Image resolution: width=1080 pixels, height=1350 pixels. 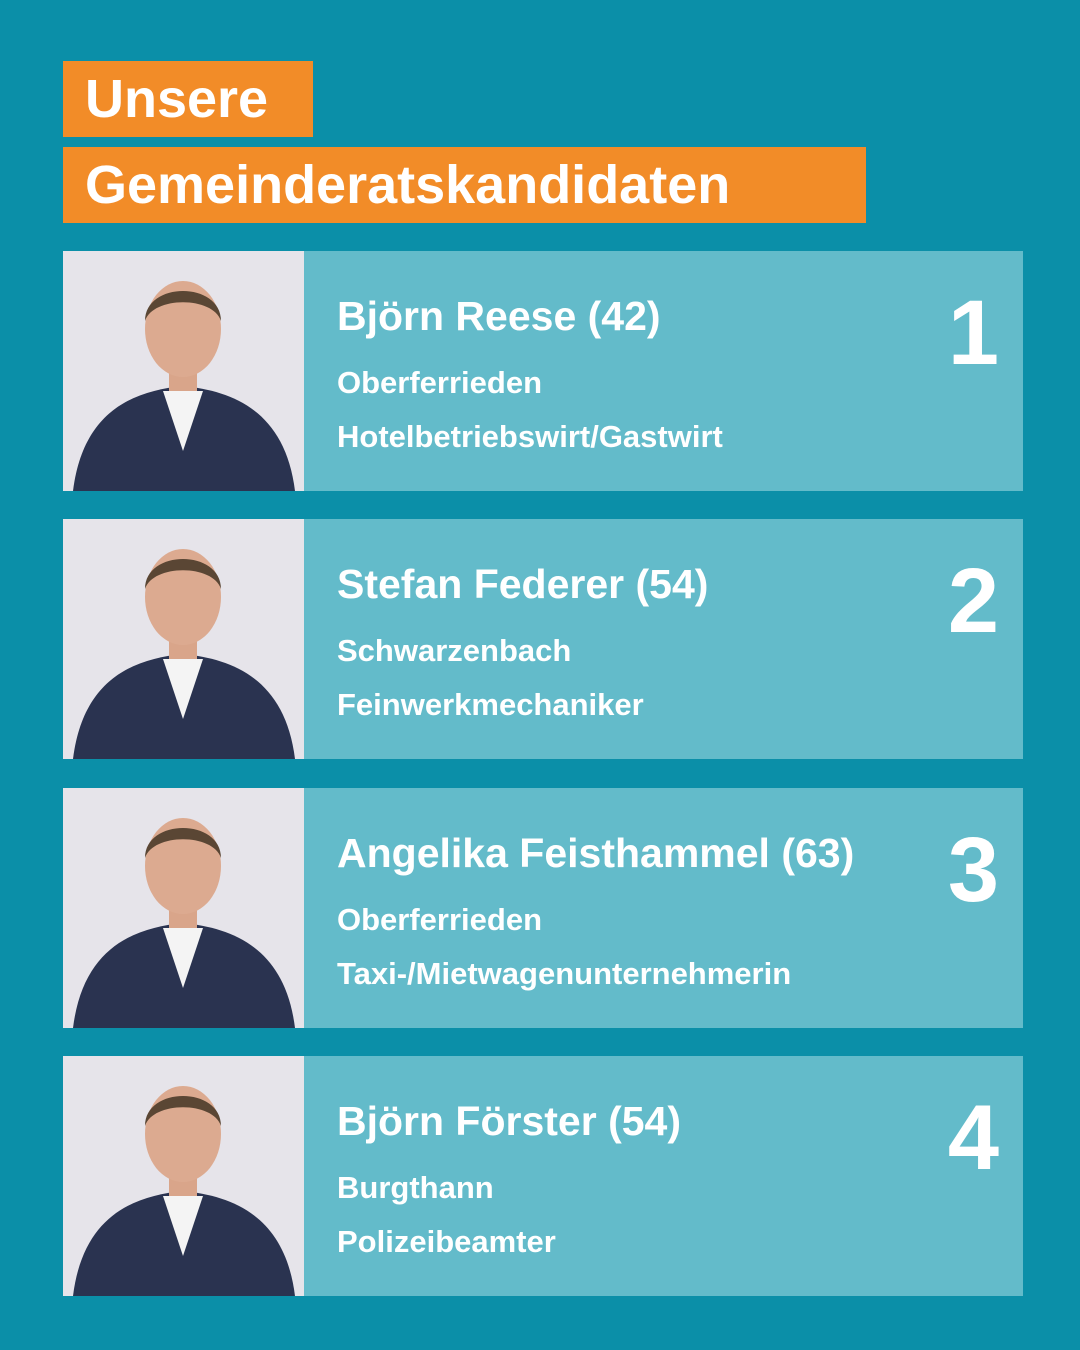 What do you see at coordinates (564, 973) in the screenshot?
I see `candidate-profession: Taxi-/Mietwagenunternehmerin` at bounding box center [564, 973].